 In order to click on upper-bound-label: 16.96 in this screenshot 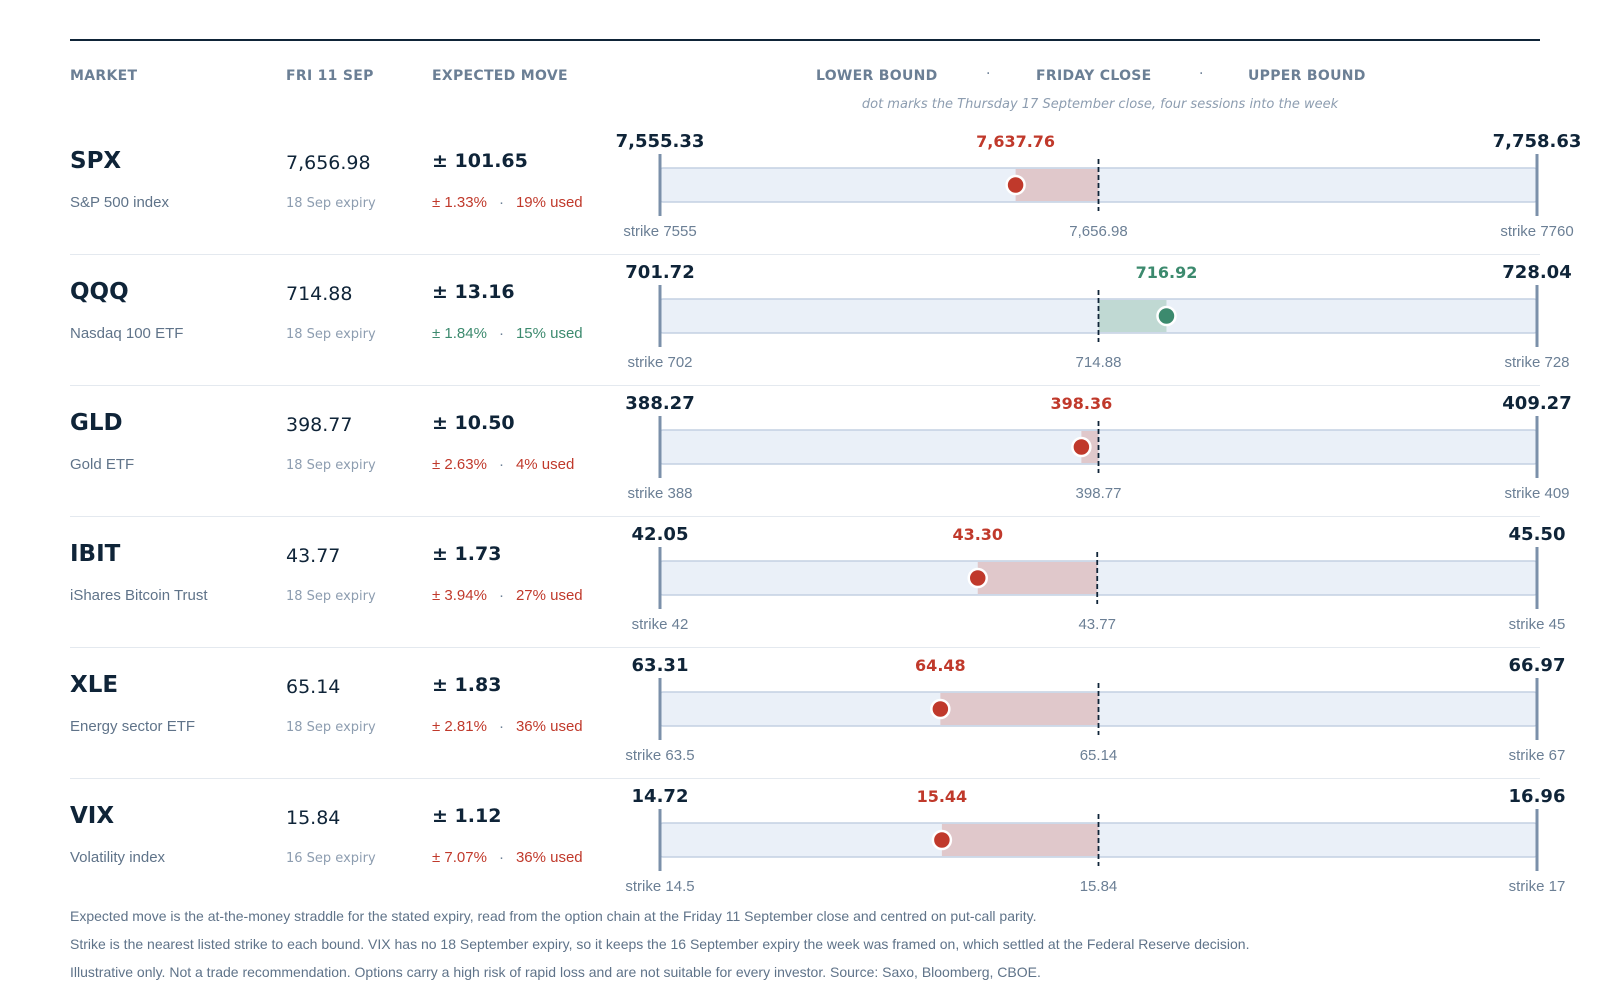, I will do `click(1537, 796)`.